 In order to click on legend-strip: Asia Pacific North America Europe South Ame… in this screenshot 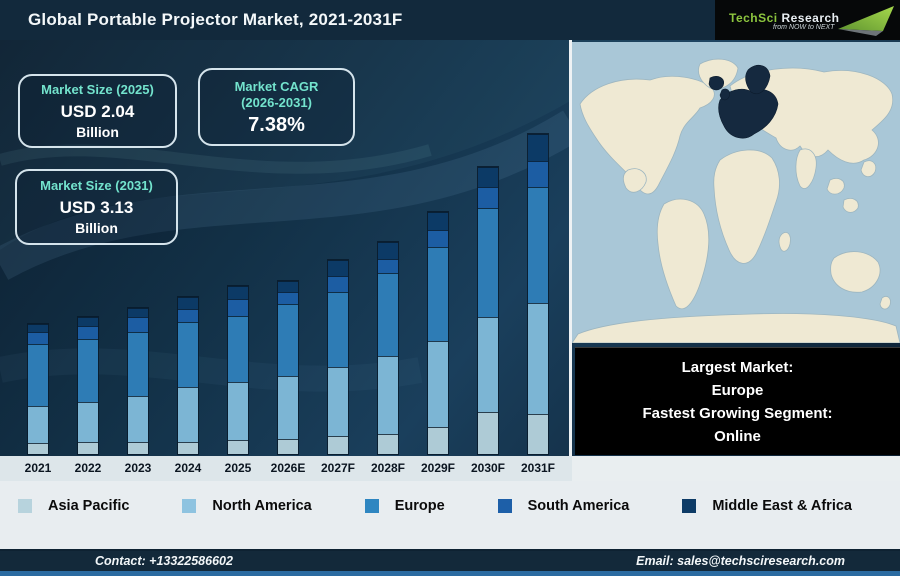, I will do `click(450, 515)`.